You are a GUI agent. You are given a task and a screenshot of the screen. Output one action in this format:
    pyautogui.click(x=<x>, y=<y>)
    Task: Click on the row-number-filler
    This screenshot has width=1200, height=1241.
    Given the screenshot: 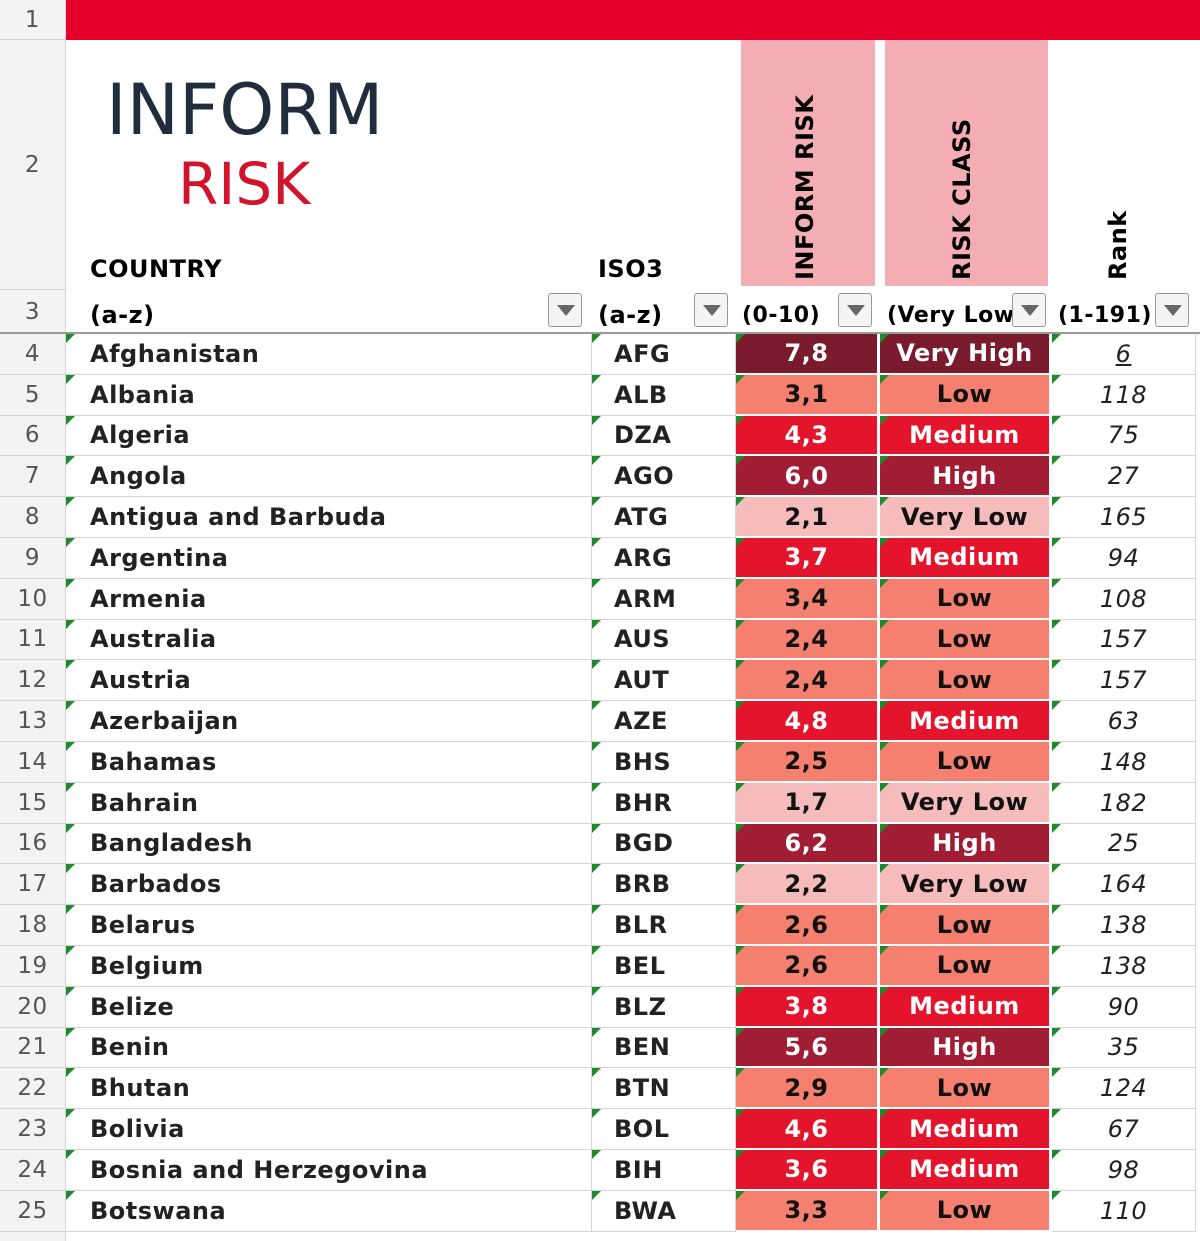 What is the action you would take?
    pyautogui.click(x=33, y=1236)
    